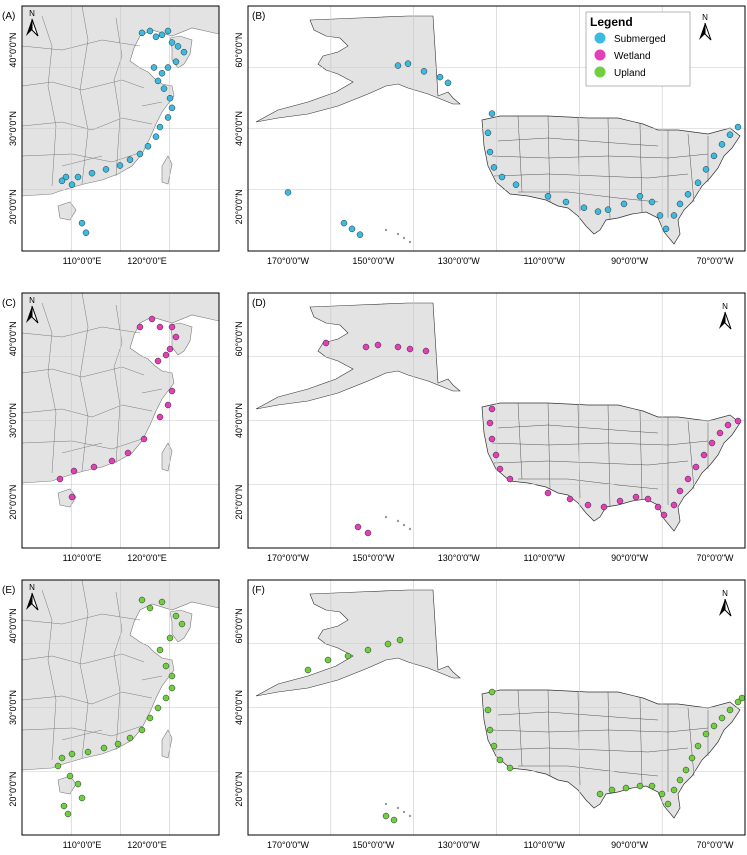 The height and width of the screenshot is (855, 747). I want to click on panel-label: (F), so click(258, 590).